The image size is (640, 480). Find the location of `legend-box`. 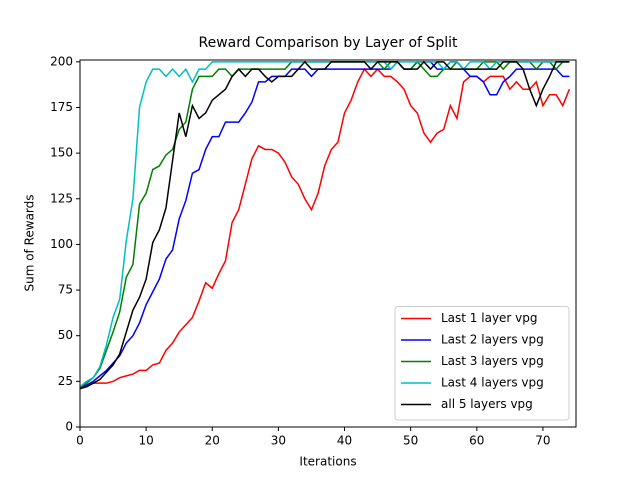

legend-box is located at coordinates (482, 363).